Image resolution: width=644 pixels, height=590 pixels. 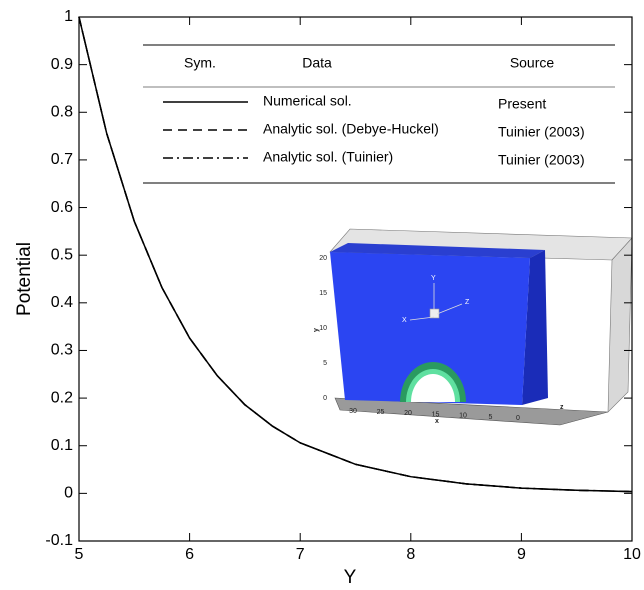 What do you see at coordinates (408, 413) in the screenshot?
I see `inset-x-tick: 20` at bounding box center [408, 413].